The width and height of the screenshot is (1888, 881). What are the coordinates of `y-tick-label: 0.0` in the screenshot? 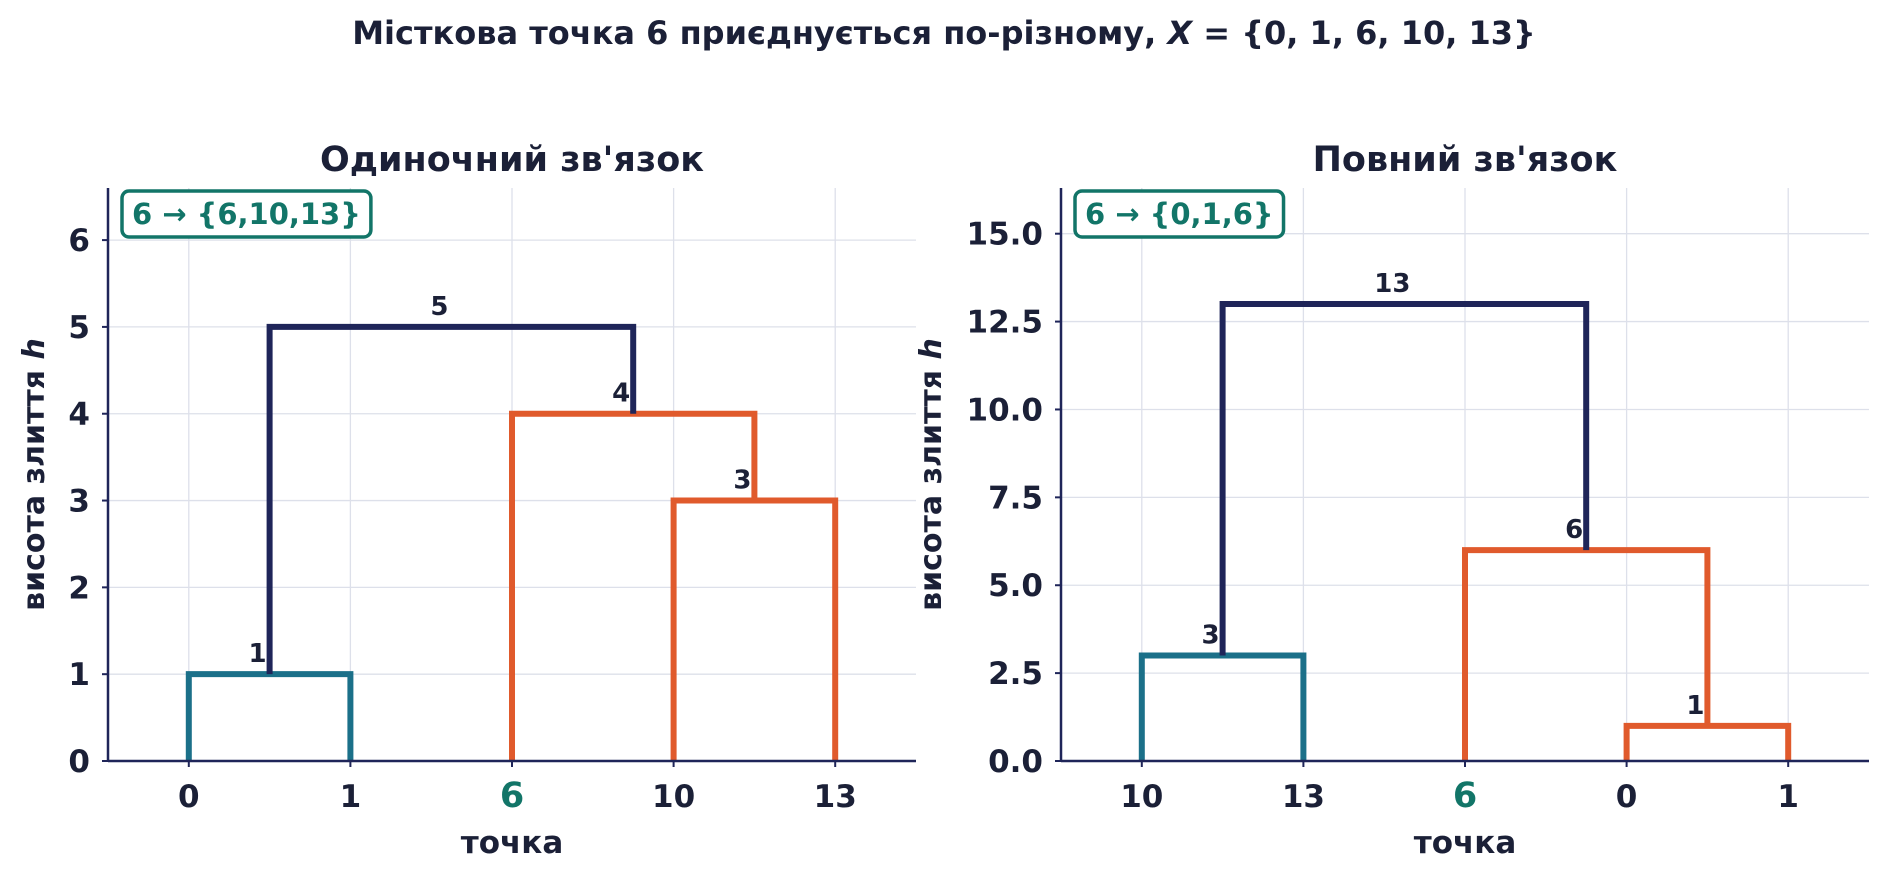 It's located at (1015, 762).